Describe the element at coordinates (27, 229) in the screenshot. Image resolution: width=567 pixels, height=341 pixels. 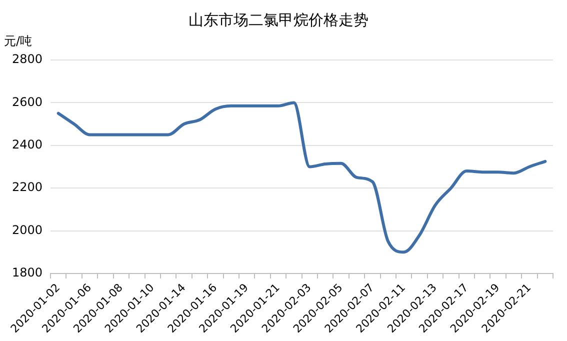
I see `y-tick-label: 2000` at that location.